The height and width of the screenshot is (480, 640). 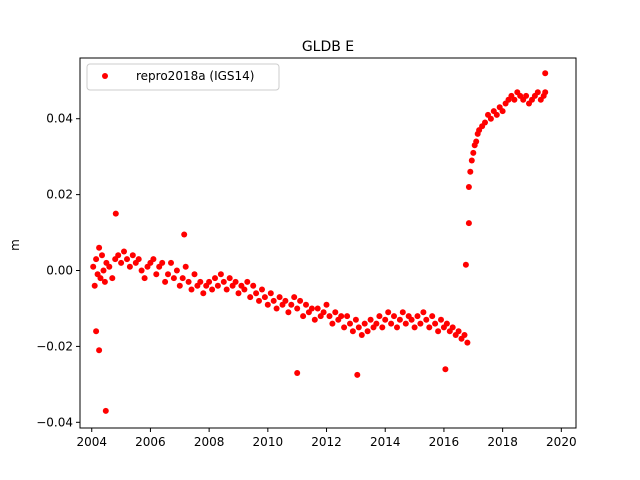 What do you see at coordinates (326, 438) in the screenshot?
I see `x-axis: 2004 2006 2008 2010 2012 2014 2016 2018 2020` at bounding box center [326, 438].